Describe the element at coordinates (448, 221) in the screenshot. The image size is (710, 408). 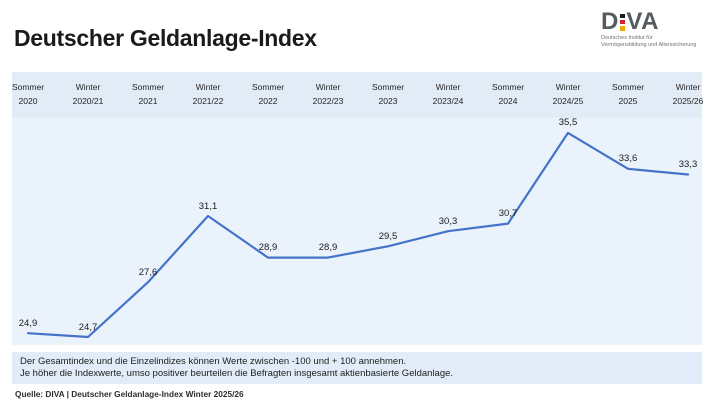
I see `data-point-label: 30,3` at that location.